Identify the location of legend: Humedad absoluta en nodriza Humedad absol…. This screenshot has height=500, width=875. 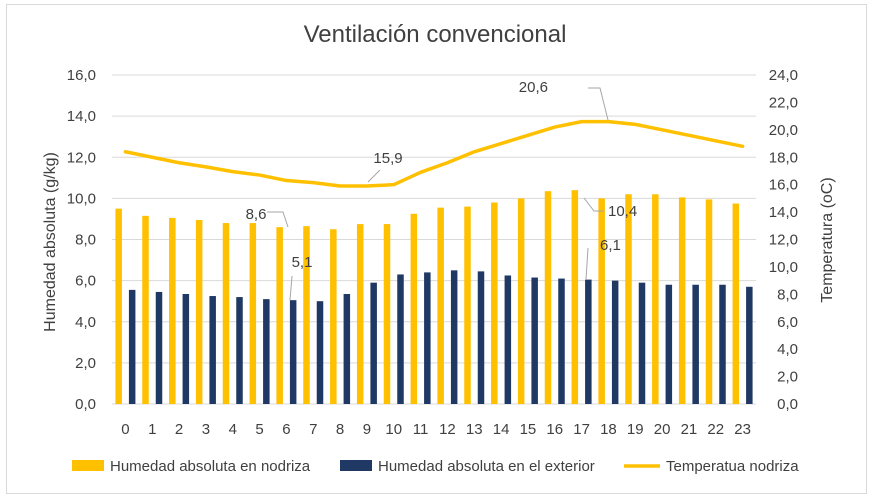
(435, 466).